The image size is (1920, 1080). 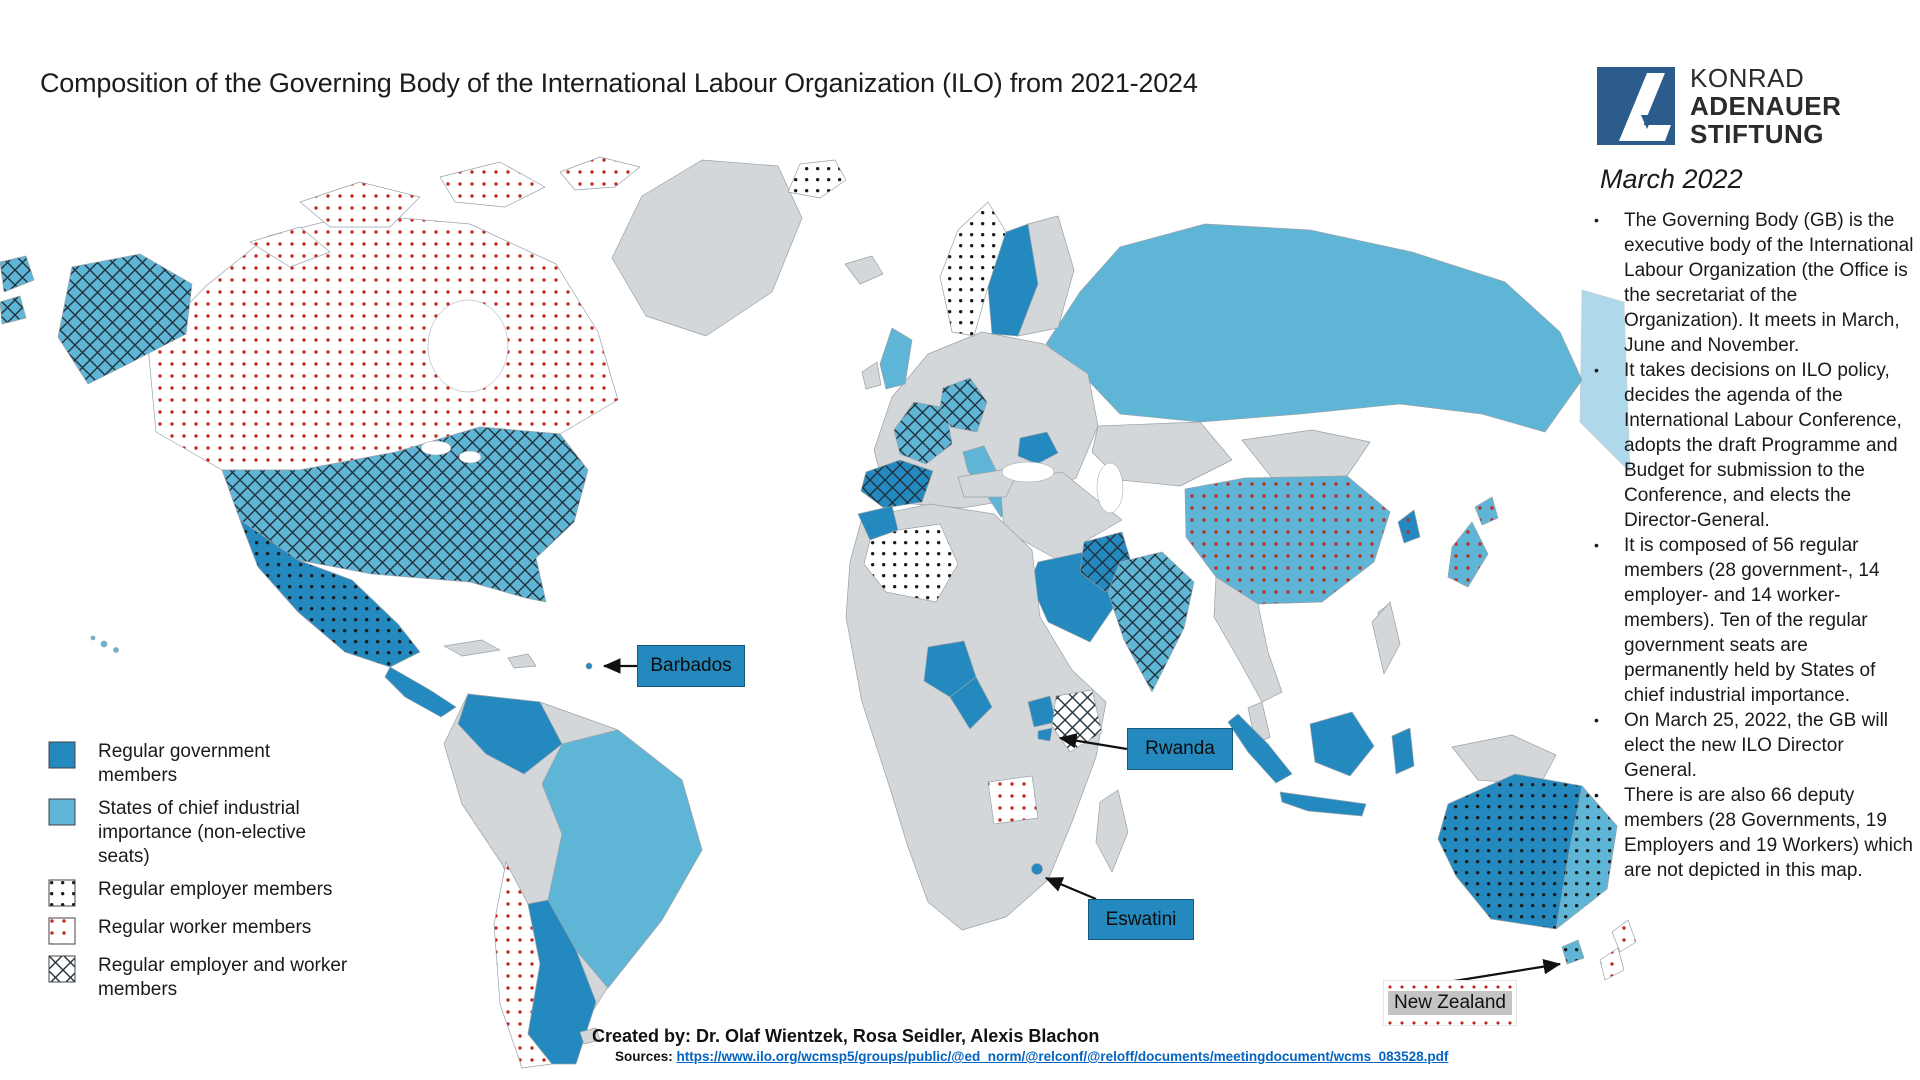 What do you see at coordinates (1110, 488) in the screenshot?
I see `caspian-sea` at bounding box center [1110, 488].